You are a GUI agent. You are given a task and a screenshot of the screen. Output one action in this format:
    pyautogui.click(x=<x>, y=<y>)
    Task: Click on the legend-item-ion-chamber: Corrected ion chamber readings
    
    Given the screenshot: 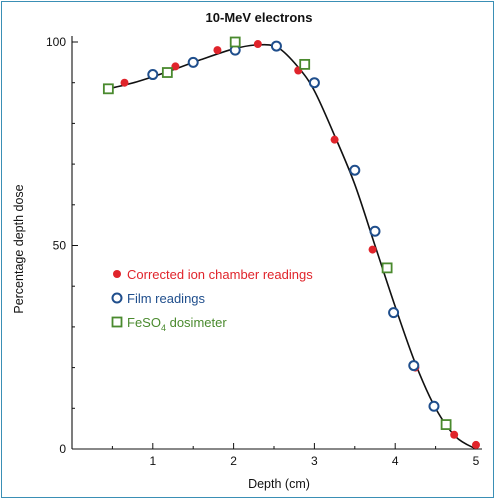 What is the action you would take?
    pyautogui.click(x=213, y=274)
    